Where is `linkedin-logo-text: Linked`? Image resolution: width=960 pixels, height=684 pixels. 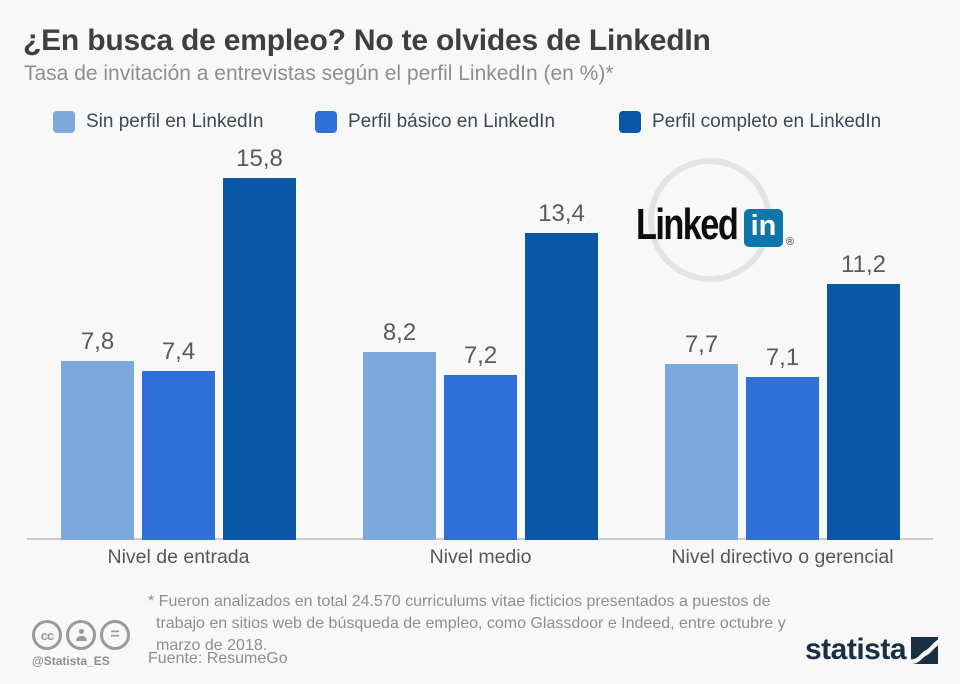
linkedin-logo-text: Linked is located at coordinates (687, 224).